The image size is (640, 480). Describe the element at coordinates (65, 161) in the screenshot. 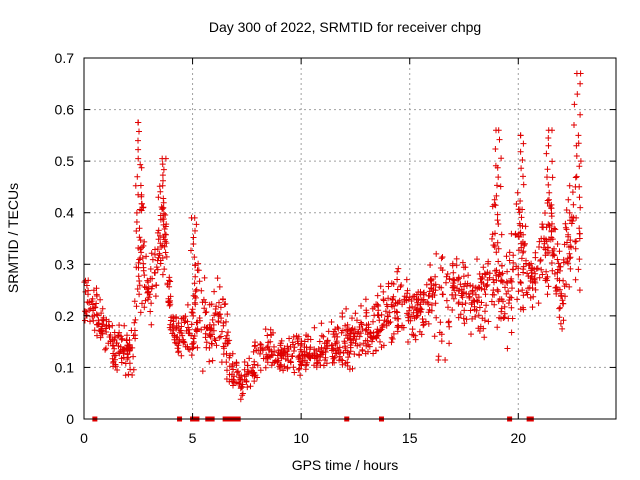

I see `y-tick-label: 0.5` at that location.